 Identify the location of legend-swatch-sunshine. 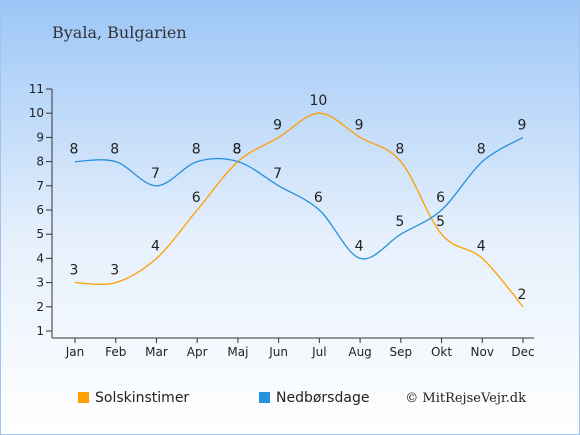
(83, 397).